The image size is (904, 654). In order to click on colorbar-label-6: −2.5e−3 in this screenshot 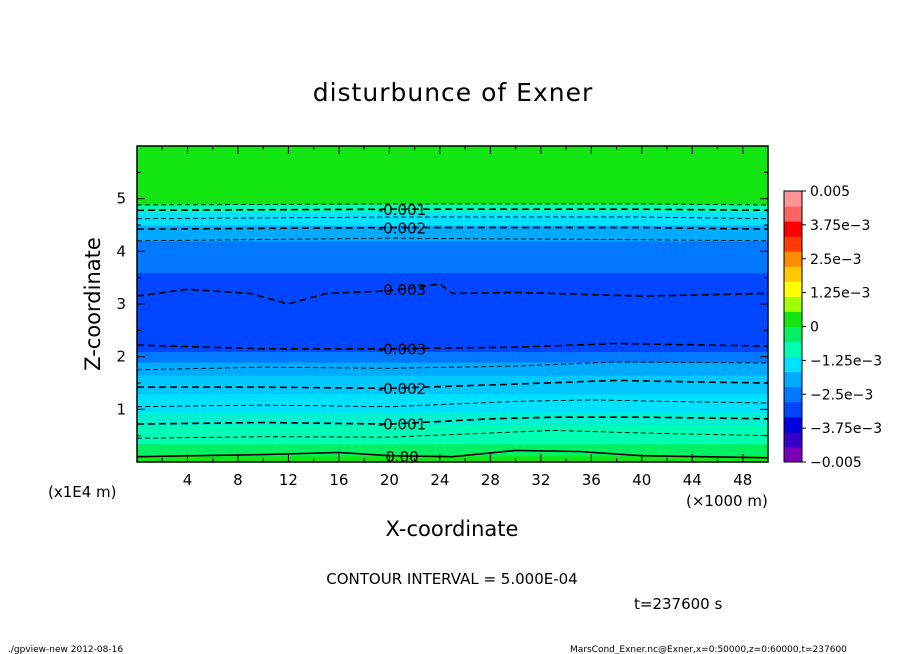, I will do `click(841, 395)`.